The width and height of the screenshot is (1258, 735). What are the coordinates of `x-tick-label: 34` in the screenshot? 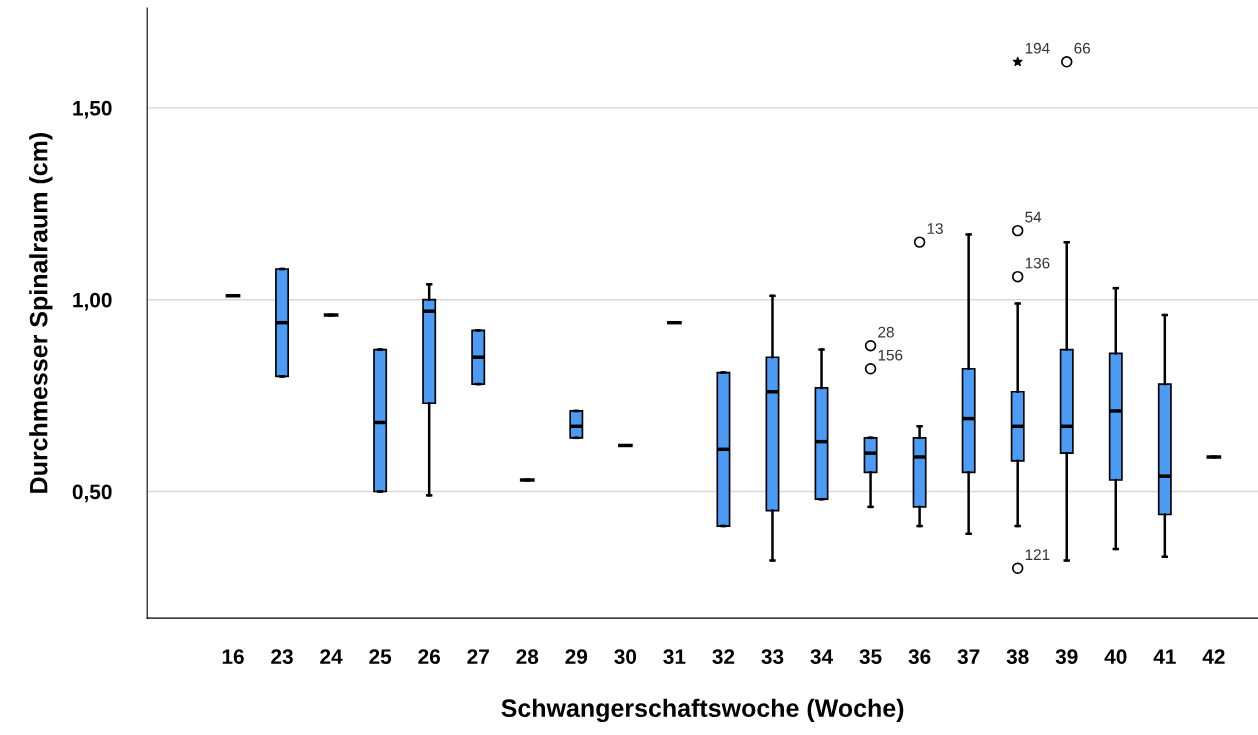 It's located at (821, 657).